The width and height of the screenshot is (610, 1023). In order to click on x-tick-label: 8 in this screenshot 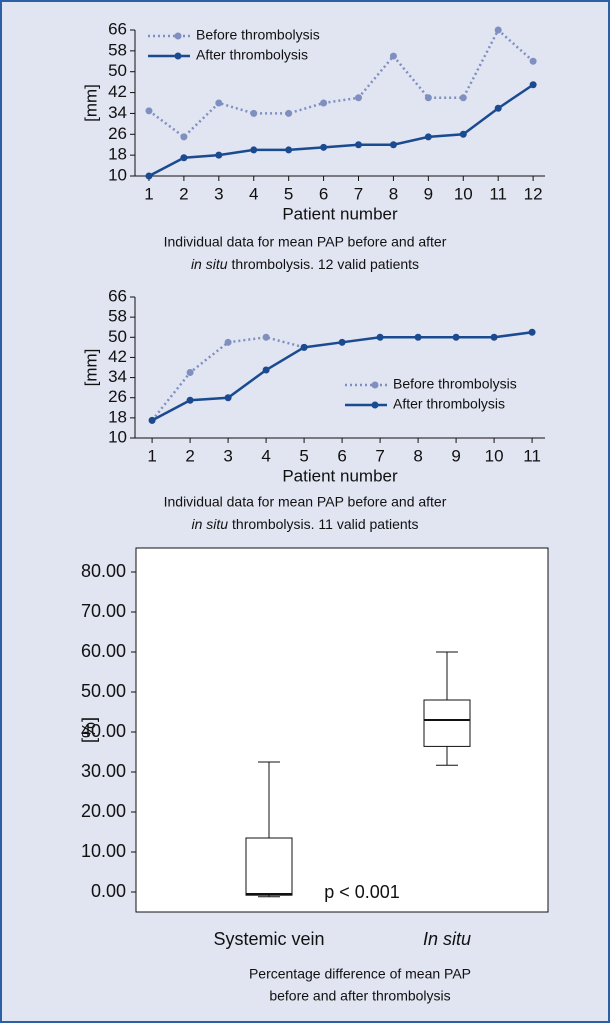, I will do `click(393, 193)`.